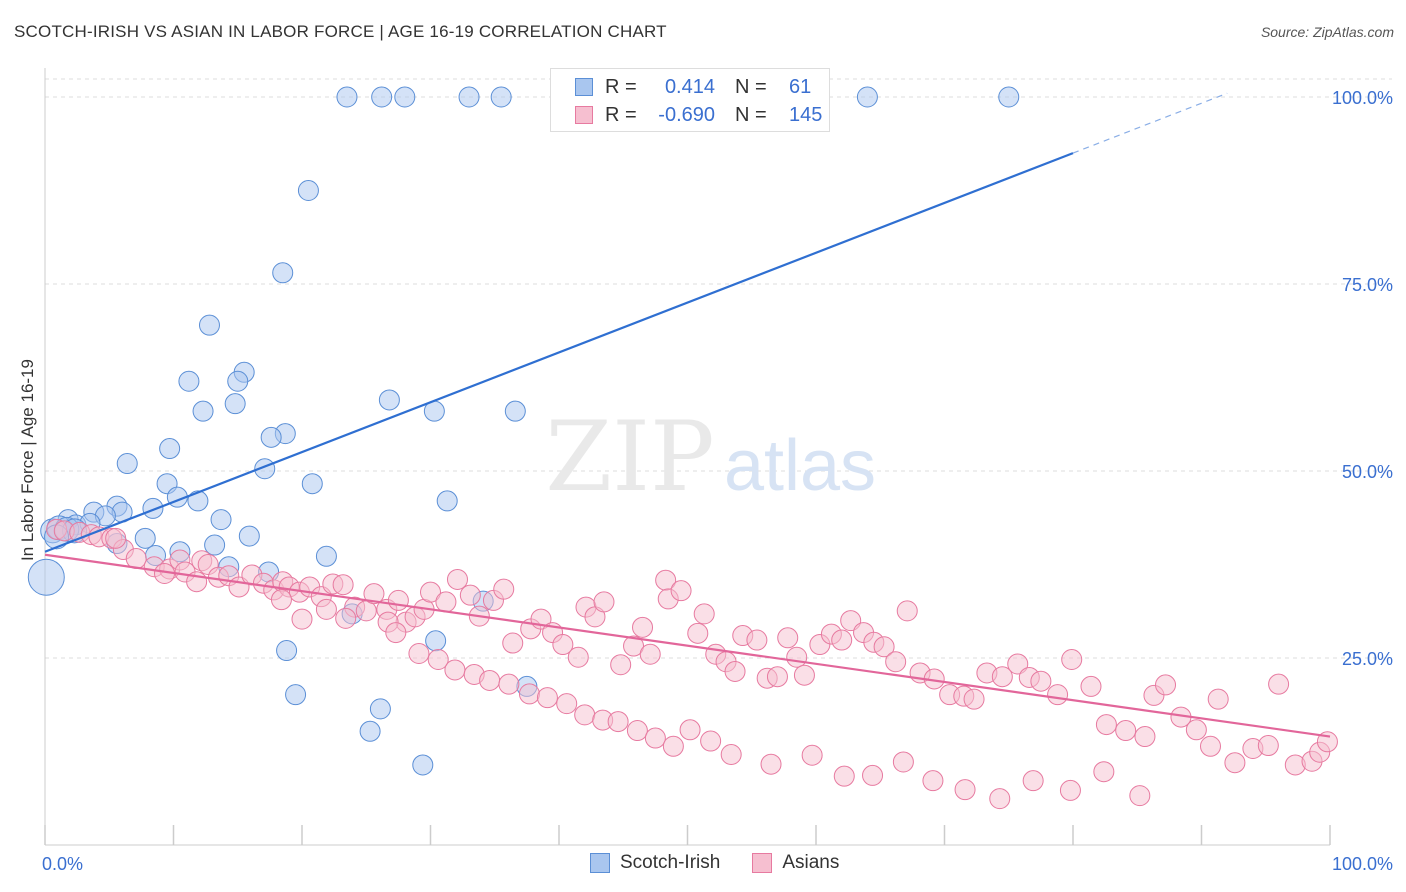 Image resolution: width=1406 pixels, height=892 pixels. I want to click on y-axis-label: In Labor Force | Age 16-19, so click(27, 460).